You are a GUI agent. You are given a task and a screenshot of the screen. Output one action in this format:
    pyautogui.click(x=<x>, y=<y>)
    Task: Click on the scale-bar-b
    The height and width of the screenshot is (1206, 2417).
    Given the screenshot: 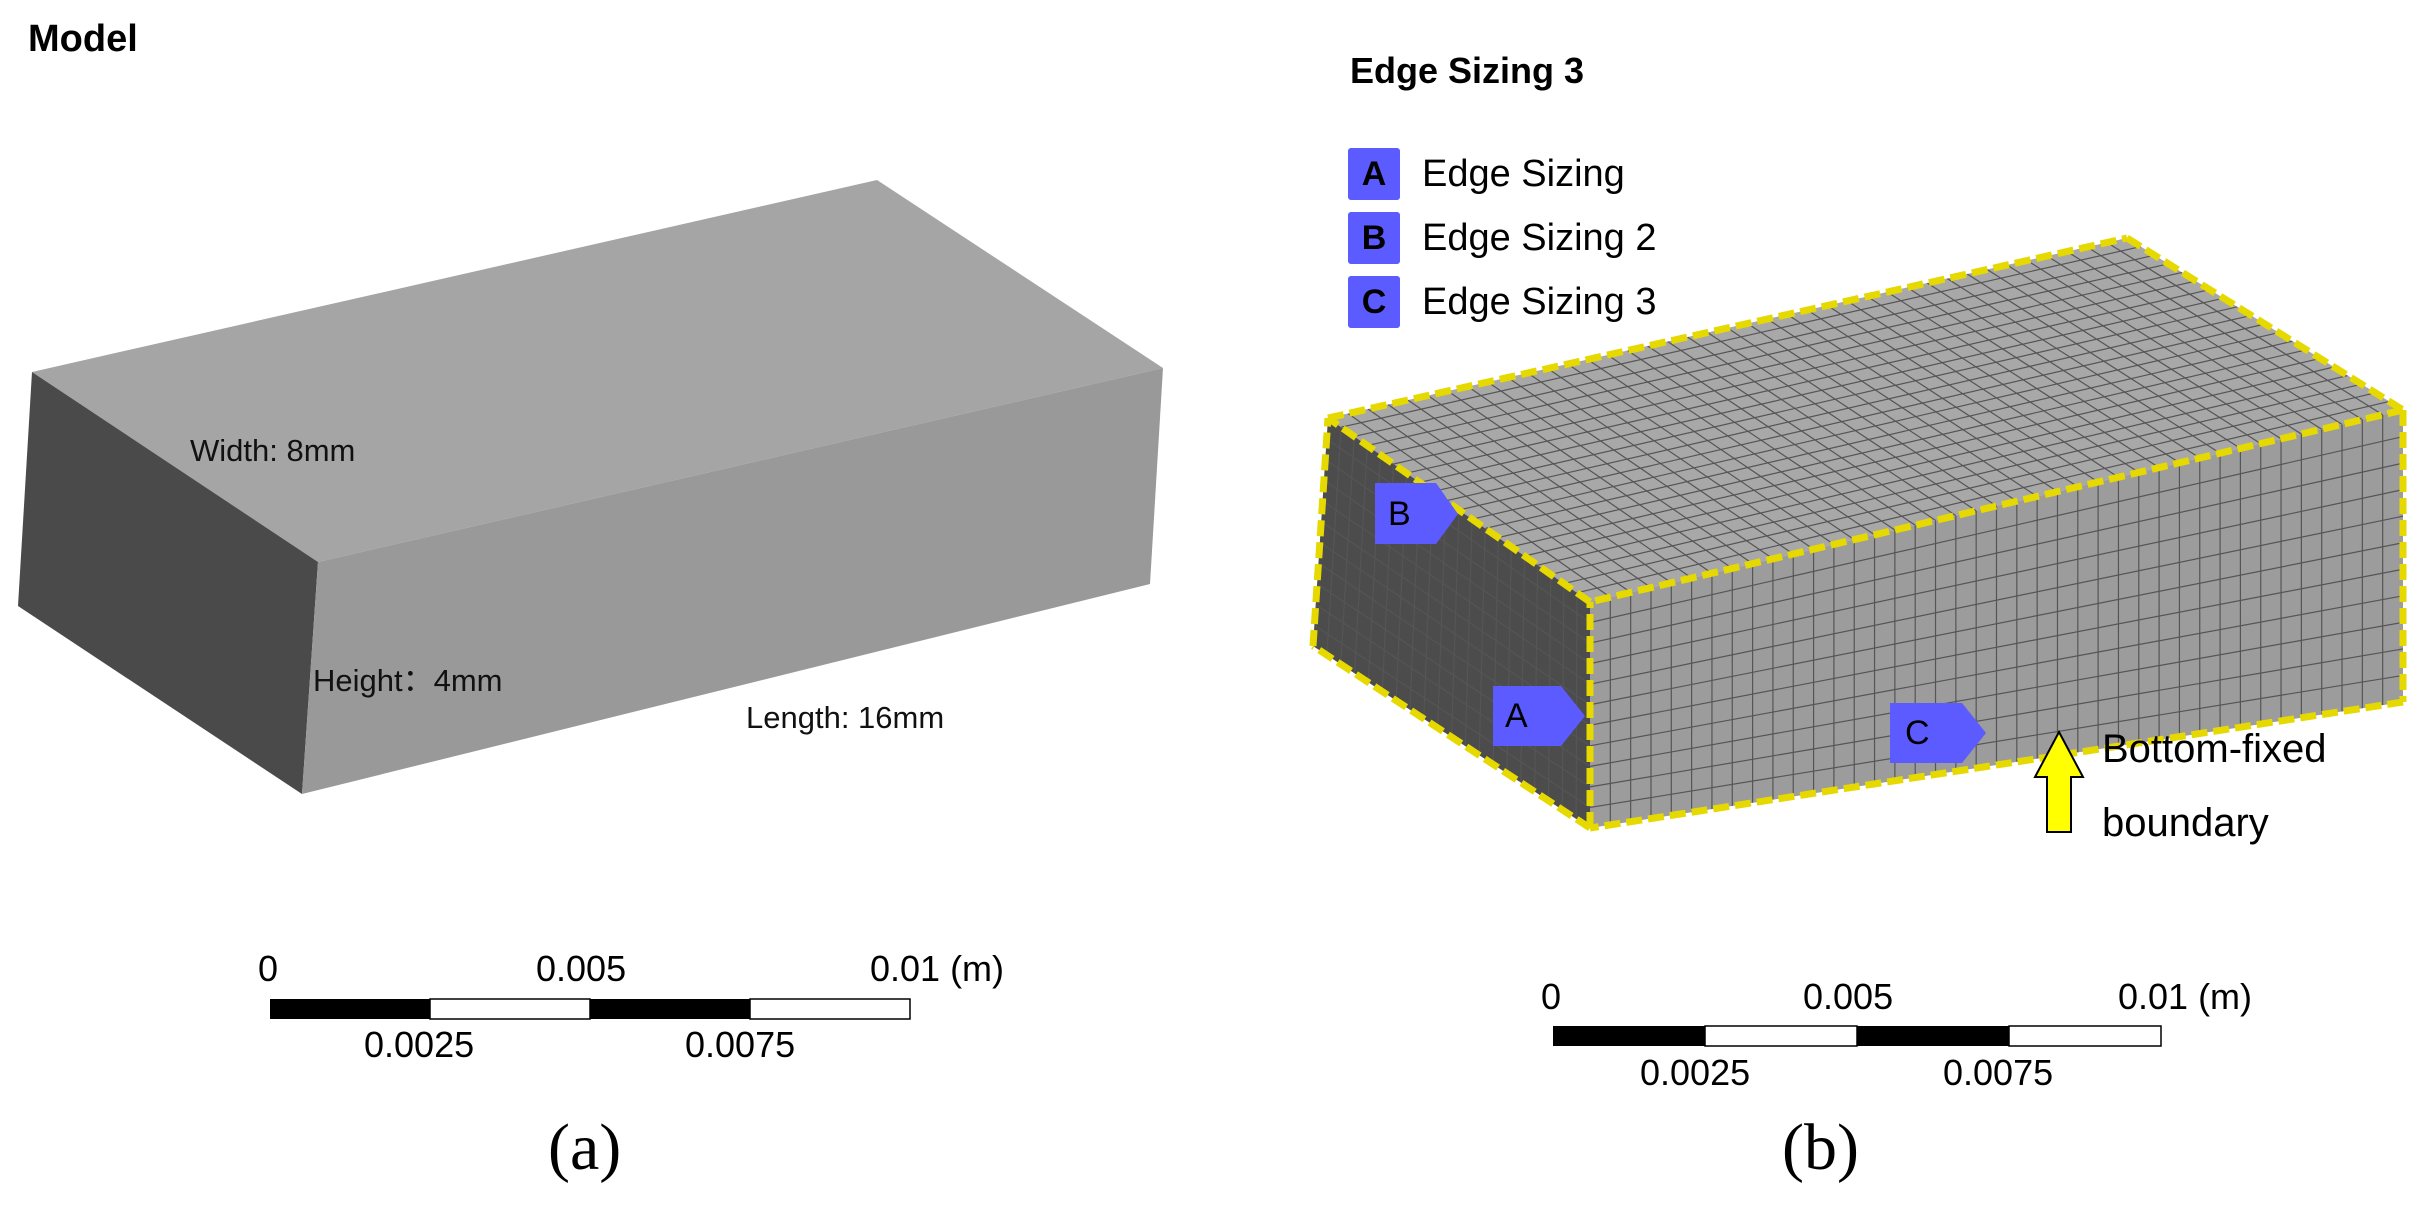 What is the action you would take?
    pyautogui.click(x=1857, y=1036)
    